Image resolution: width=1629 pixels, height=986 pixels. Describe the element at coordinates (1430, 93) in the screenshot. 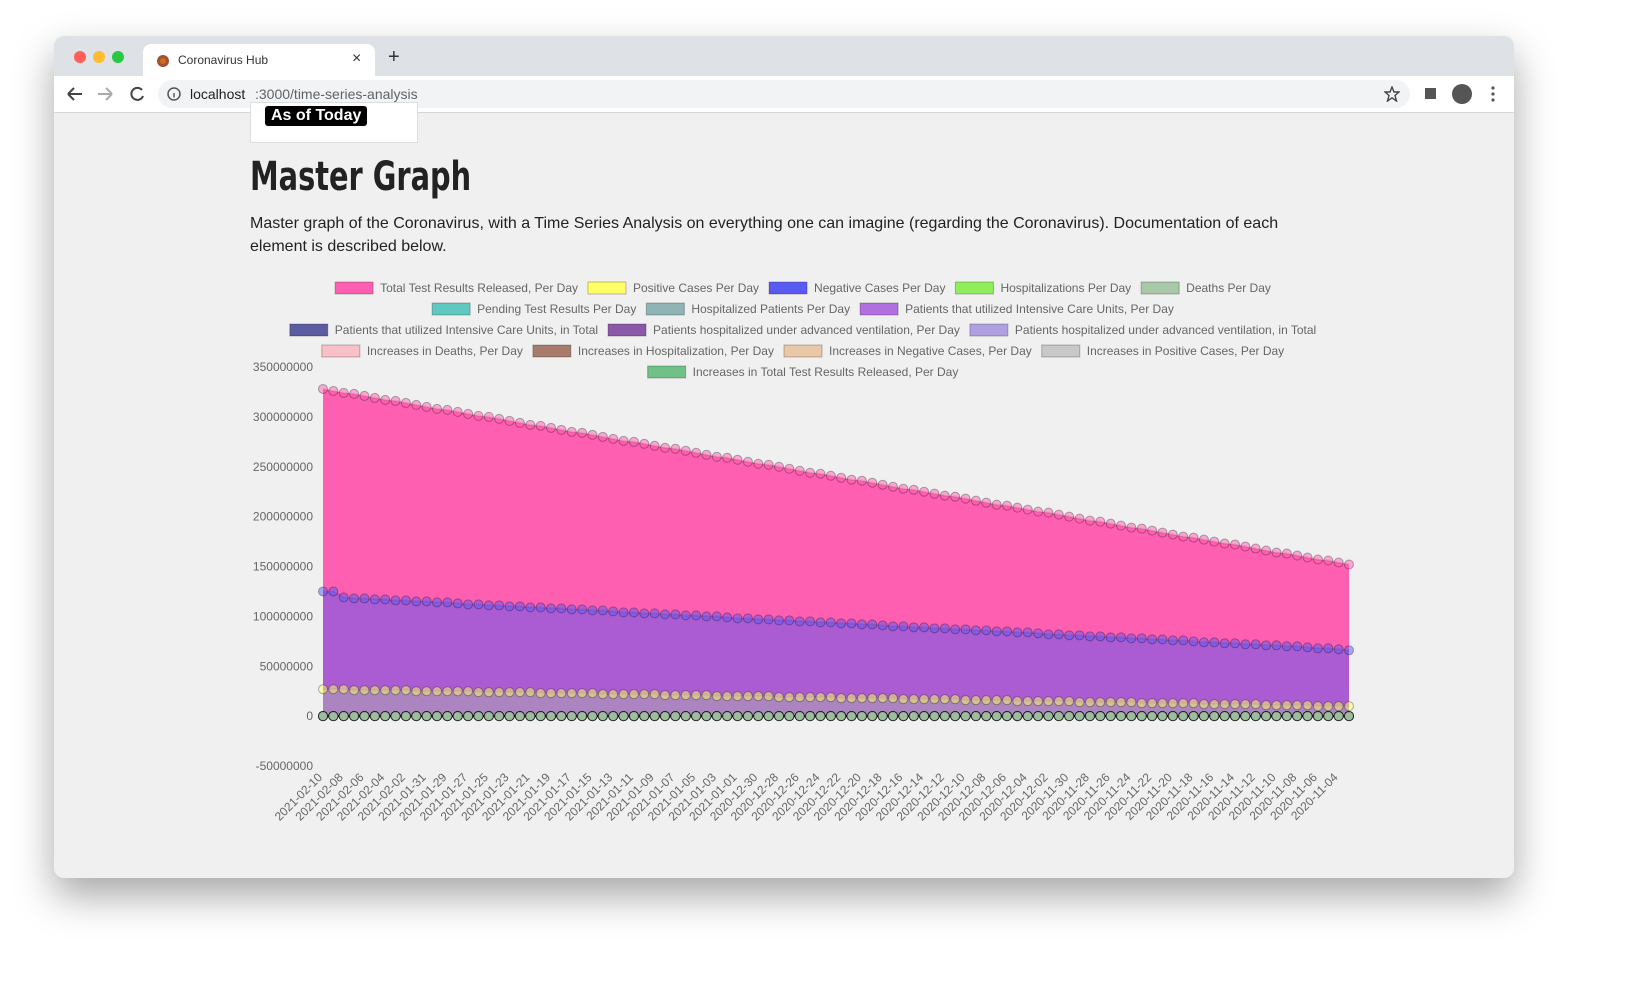

I see `extensions-button` at that location.